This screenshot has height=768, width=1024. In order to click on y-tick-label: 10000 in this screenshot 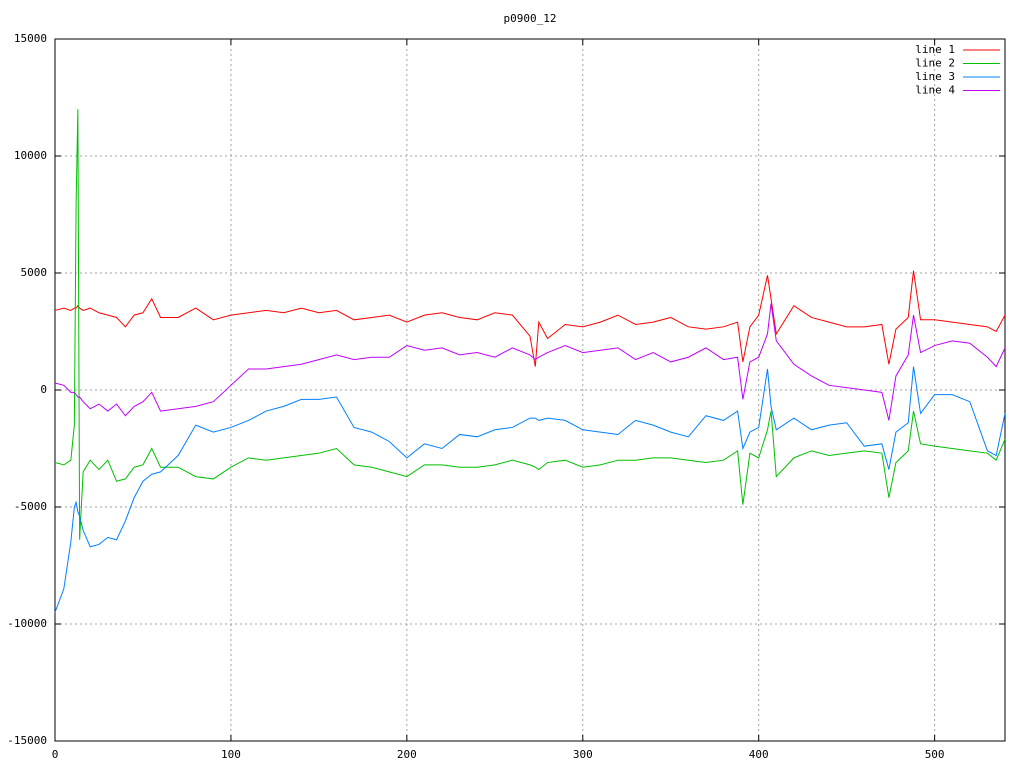, I will do `click(30, 155)`.